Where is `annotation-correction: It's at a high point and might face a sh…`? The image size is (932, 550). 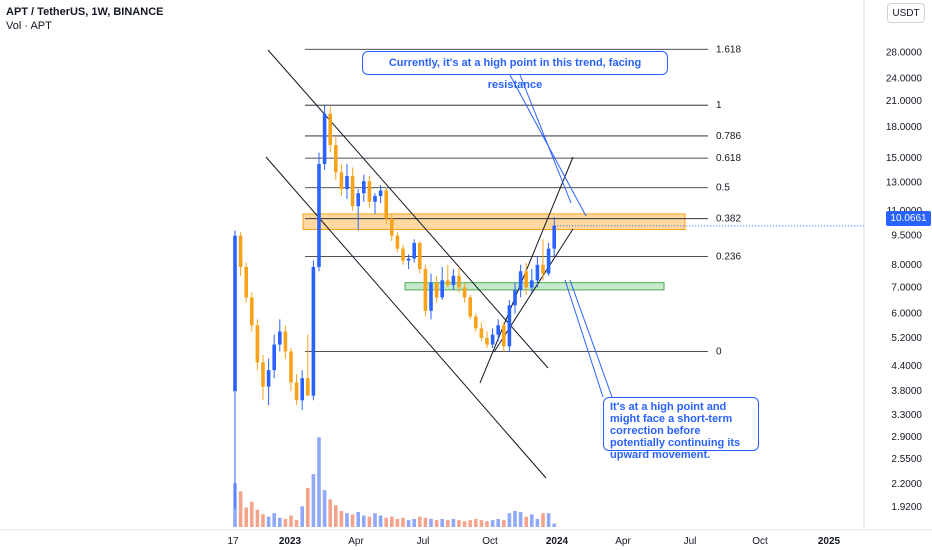
annotation-correction: It's at a high point and might face a sh… is located at coordinates (681, 429).